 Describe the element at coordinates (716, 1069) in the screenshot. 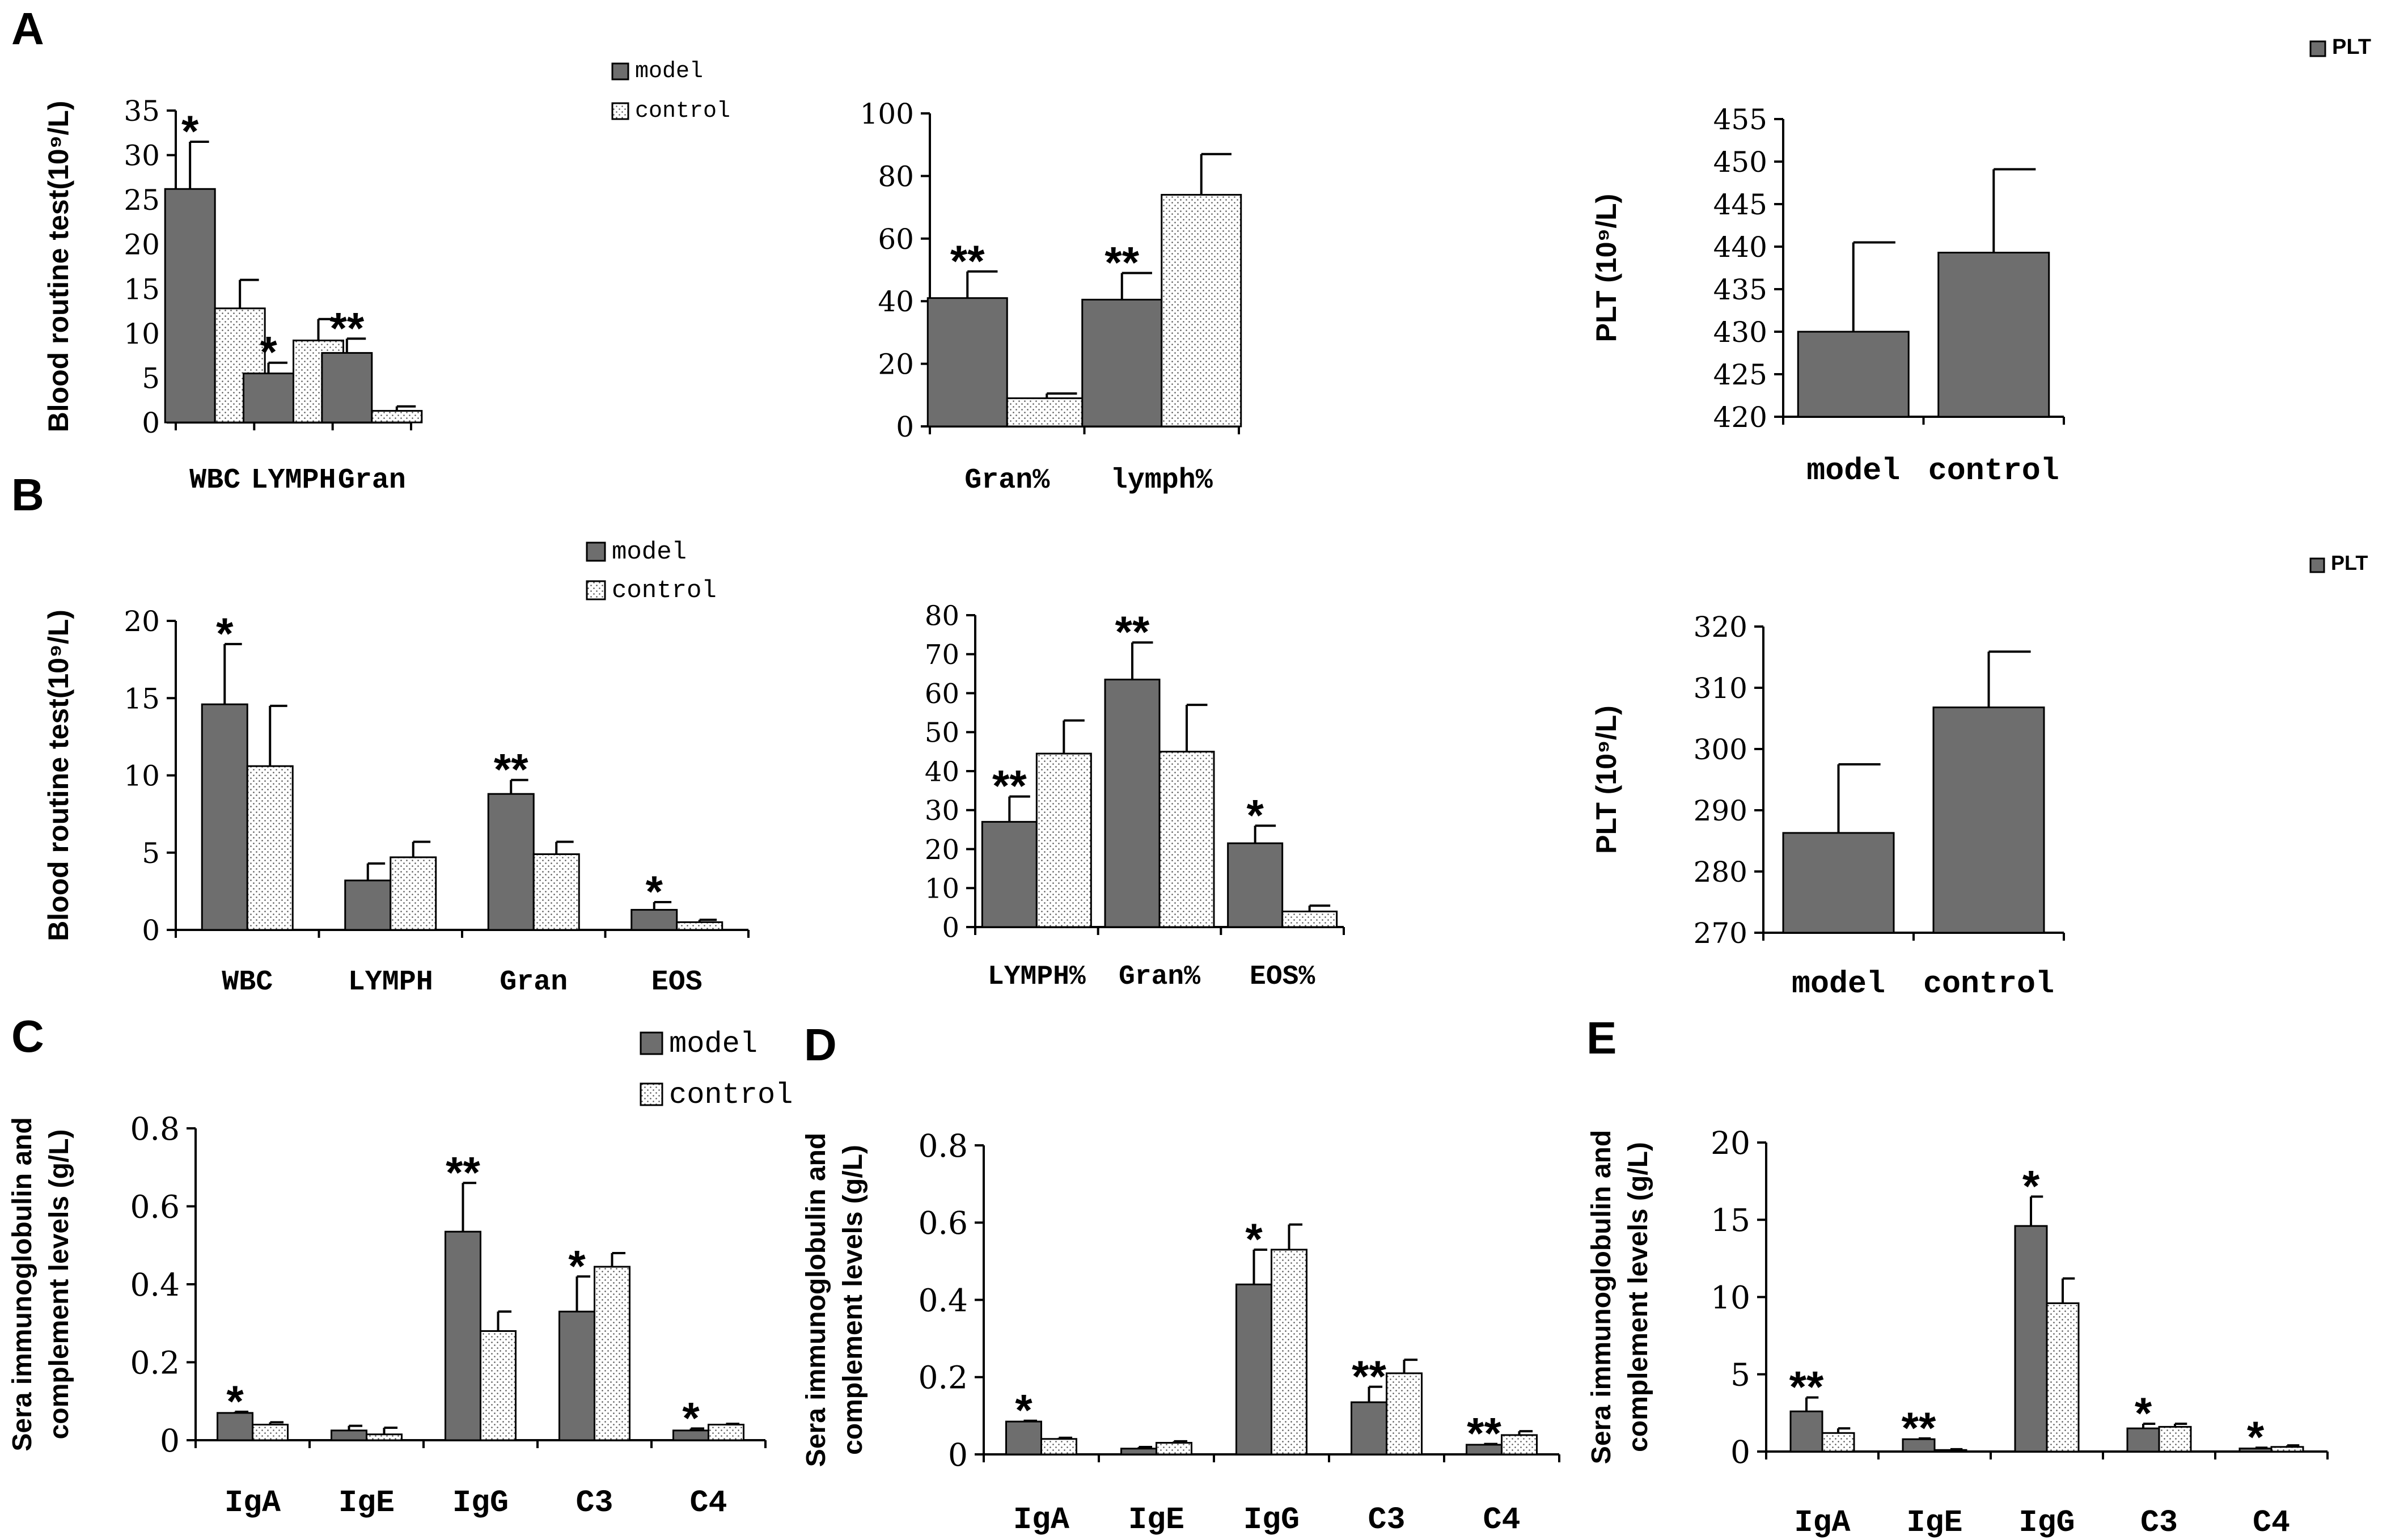

I see `legend: model control` at that location.